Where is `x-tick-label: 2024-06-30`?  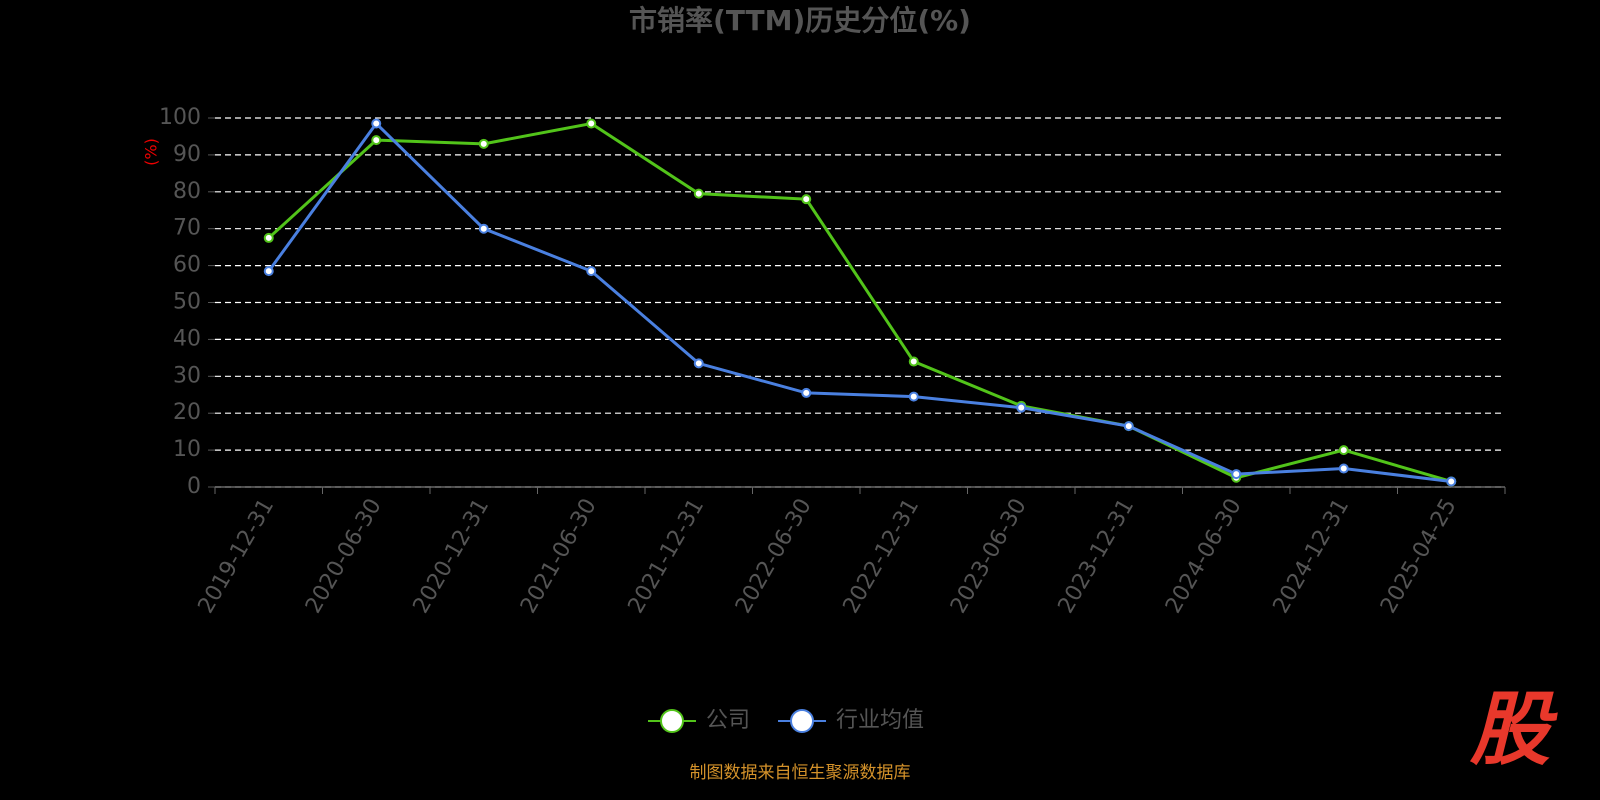
x-tick-label: 2024-06-30 is located at coordinates (1204, 556).